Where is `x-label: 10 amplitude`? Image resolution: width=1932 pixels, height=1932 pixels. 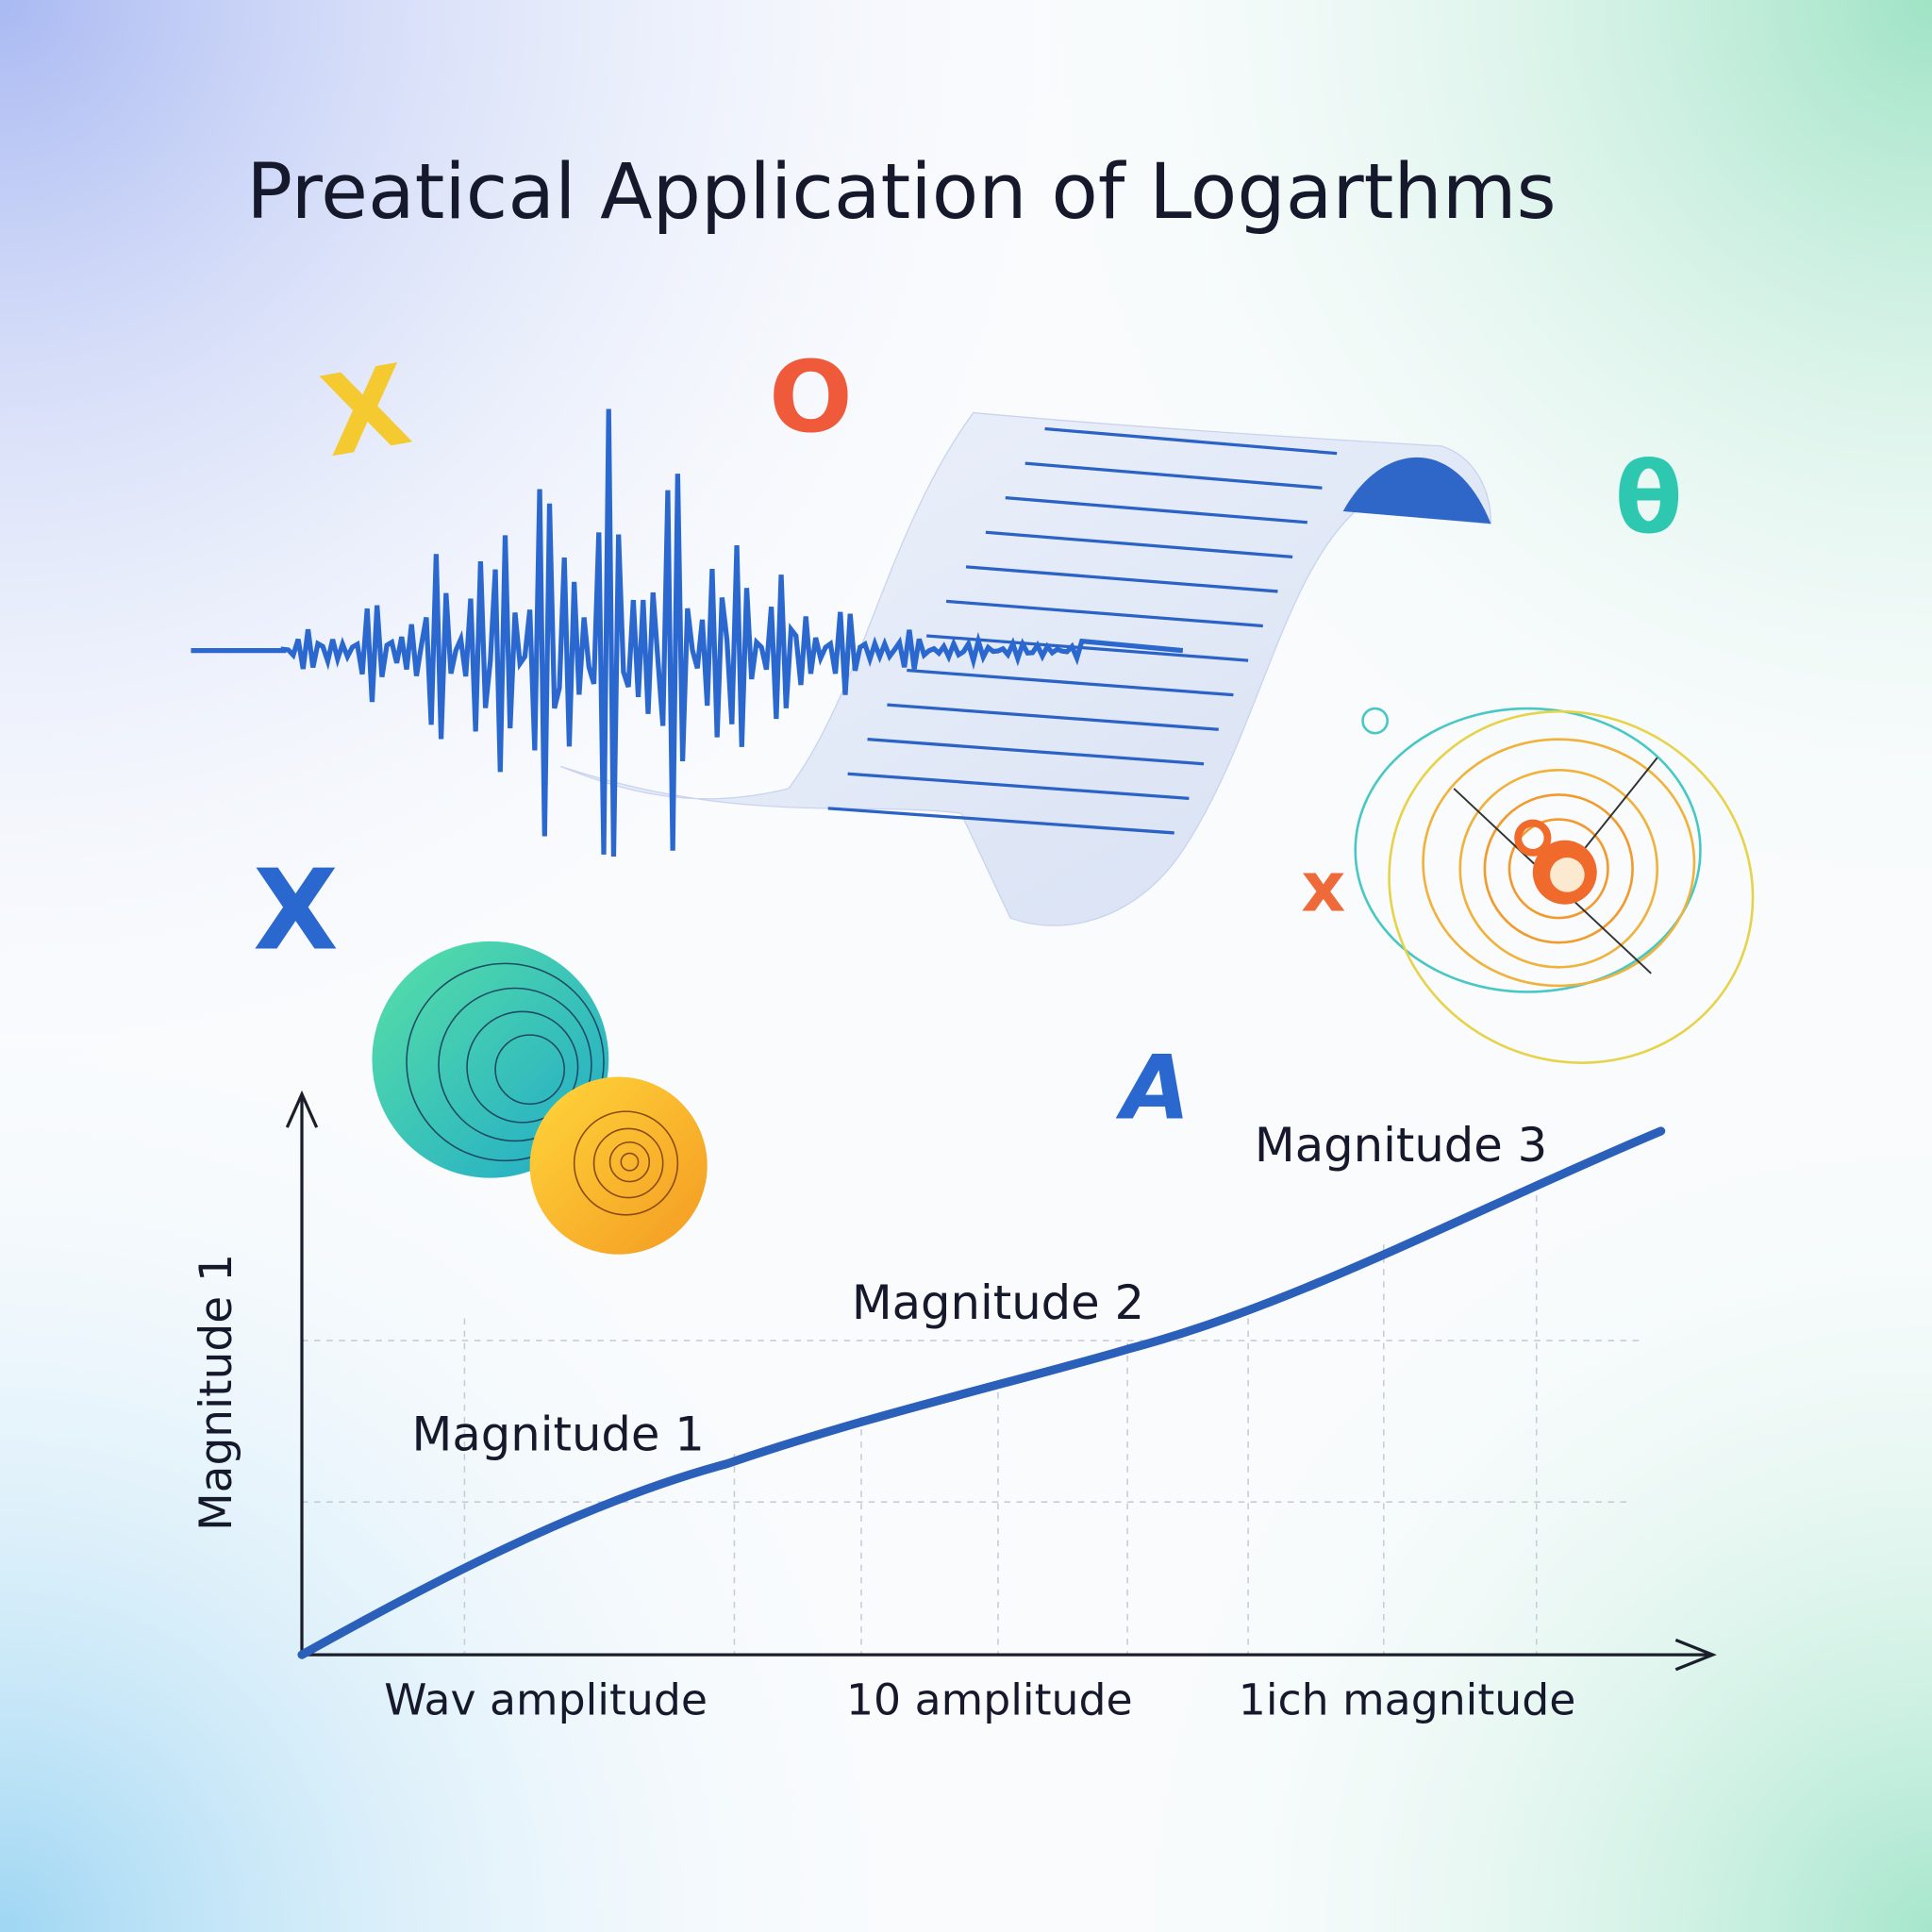
x-label: 10 amplitude is located at coordinates (989, 1700).